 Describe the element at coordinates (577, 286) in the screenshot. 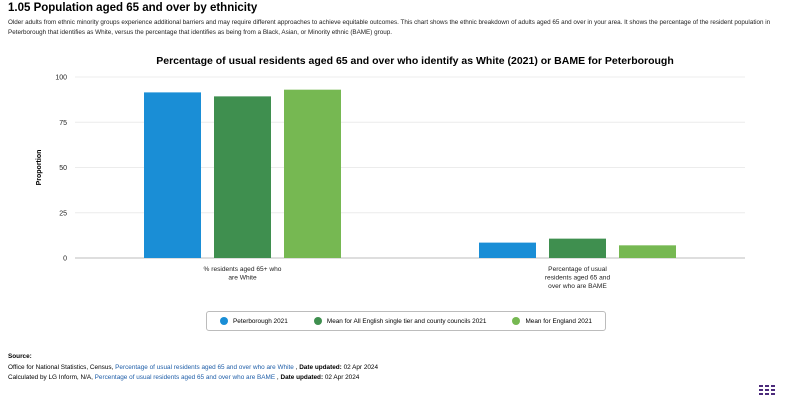

I see `x-tick-label: over who are BAME` at that location.